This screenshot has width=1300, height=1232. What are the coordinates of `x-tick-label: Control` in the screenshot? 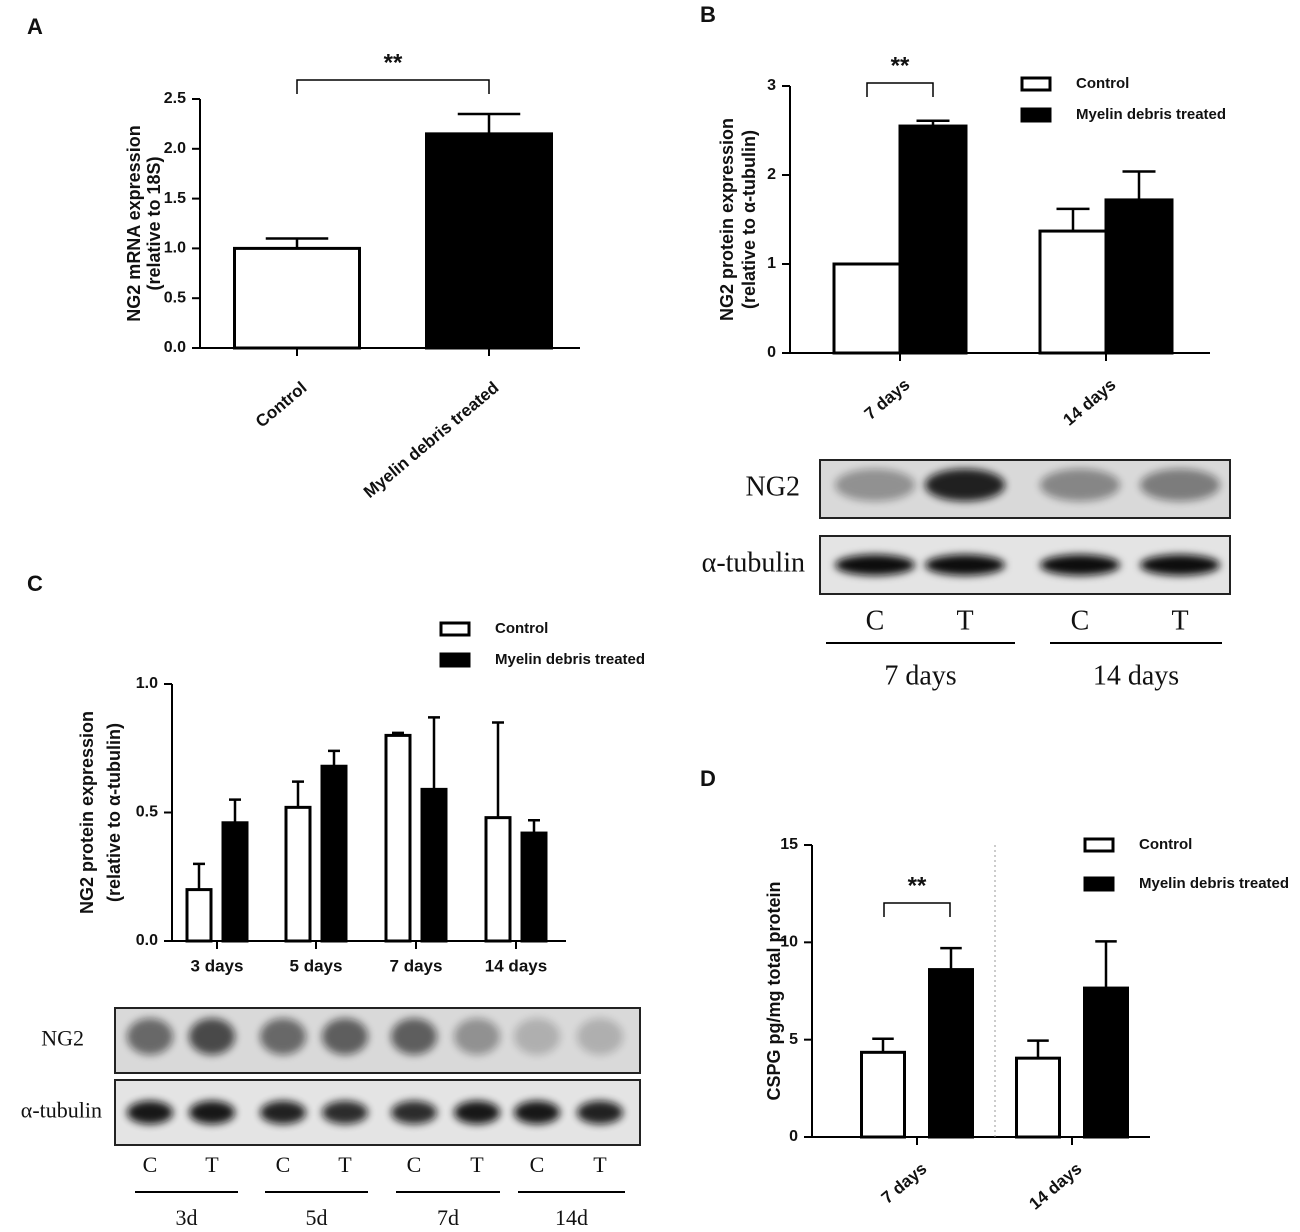 It's located at (281, 404).